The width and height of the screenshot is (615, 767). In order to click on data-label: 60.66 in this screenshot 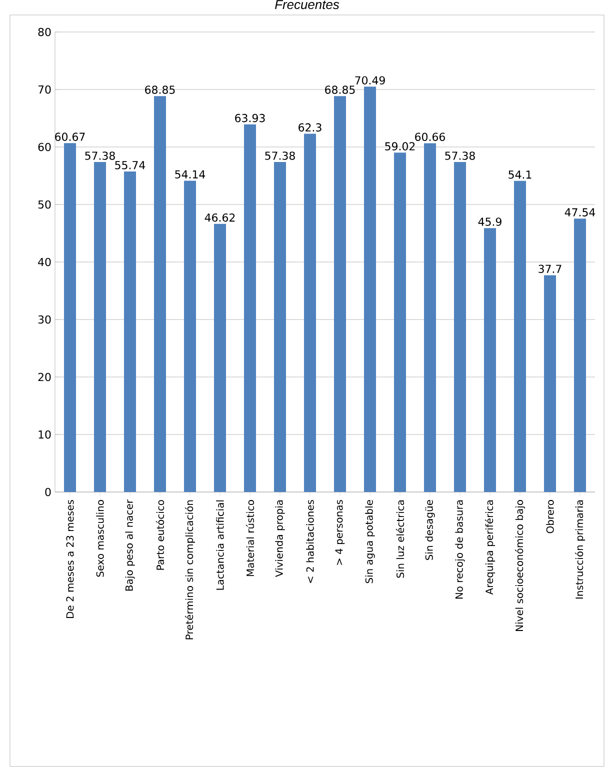, I will do `click(430, 137)`.